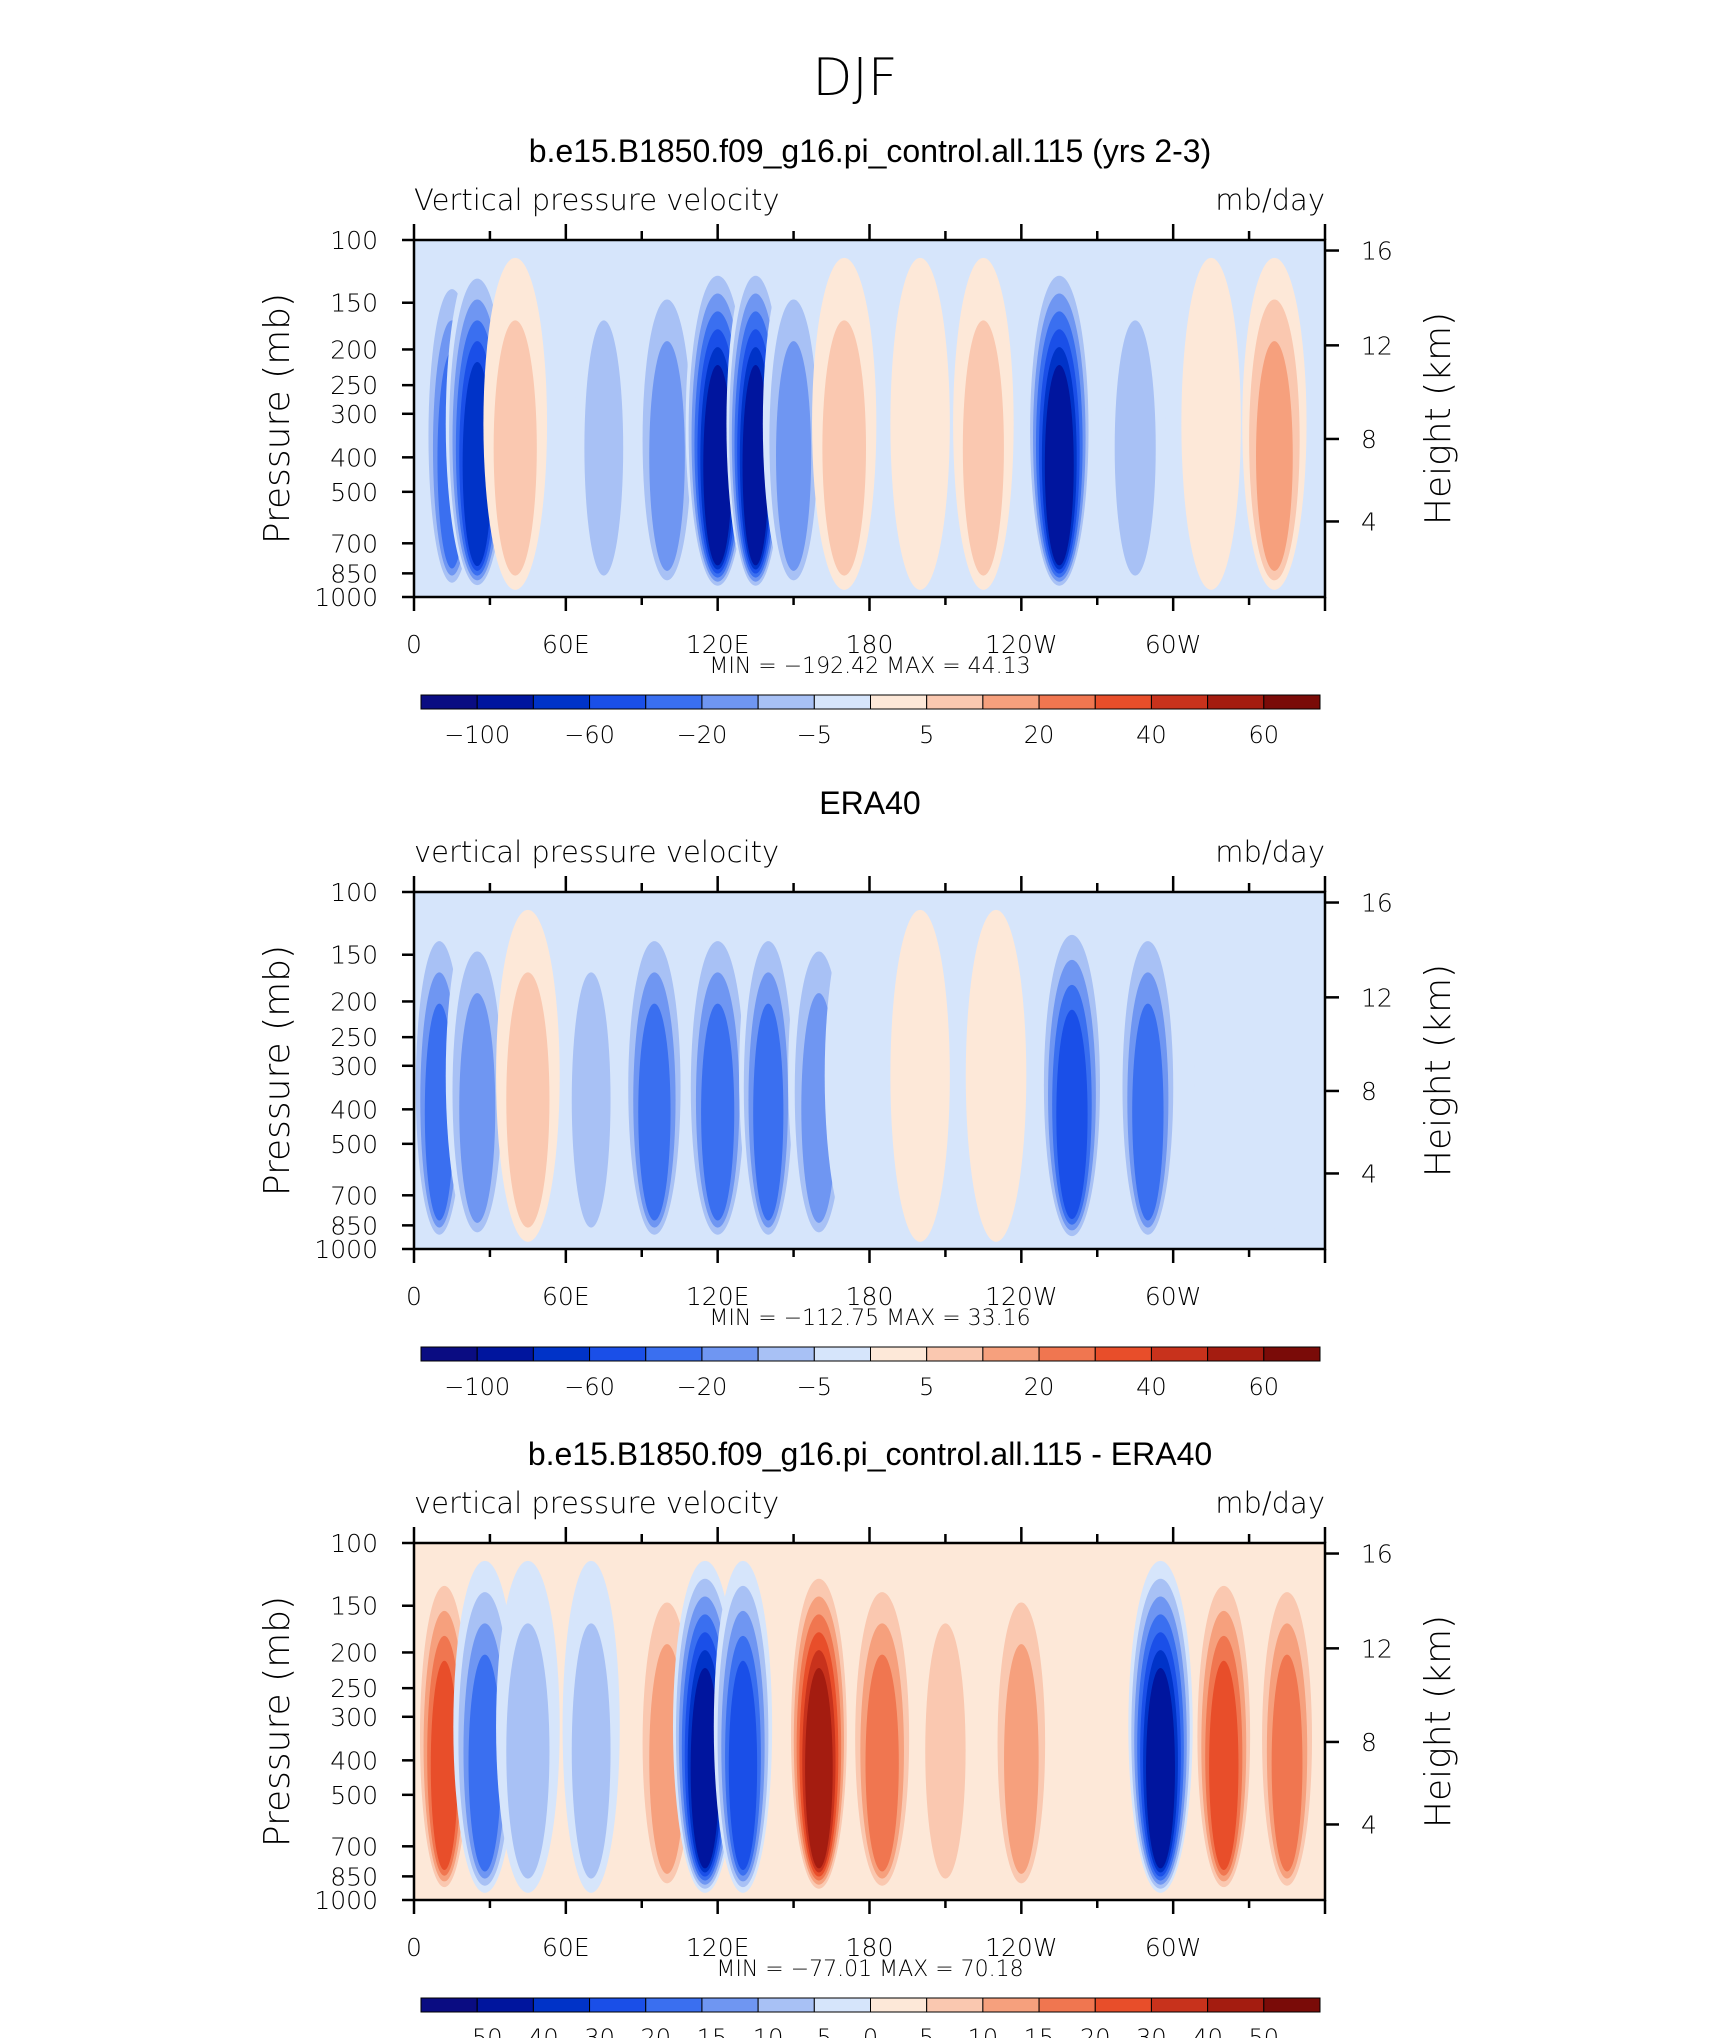 The image size is (1710, 2038). What do you see at coordinates (702, 2031) in the screenshot?
I see `colorbar-label: −15` at bounding box center [702, 2031].